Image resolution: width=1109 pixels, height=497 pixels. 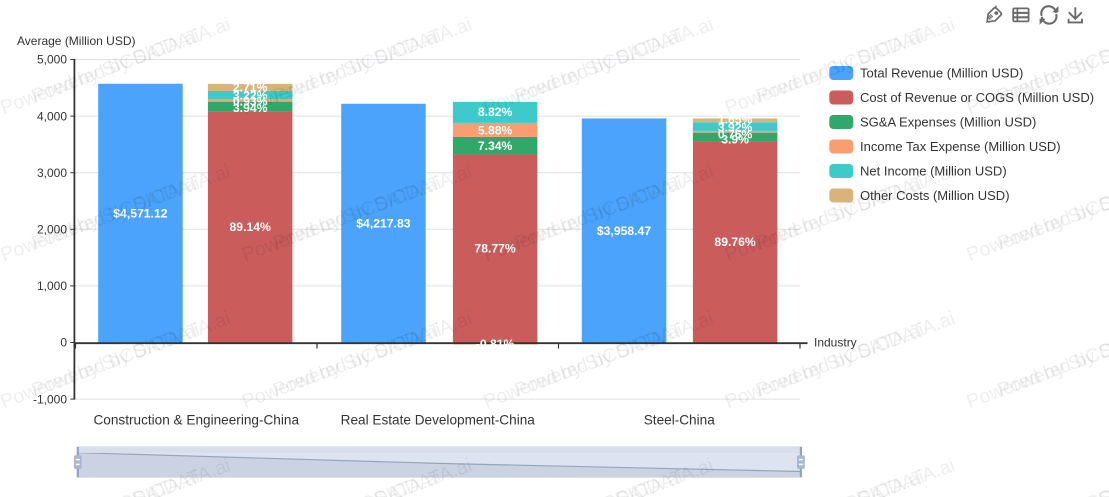 I want to click on svg-text: 3.22%, so click(x=250, y=95).